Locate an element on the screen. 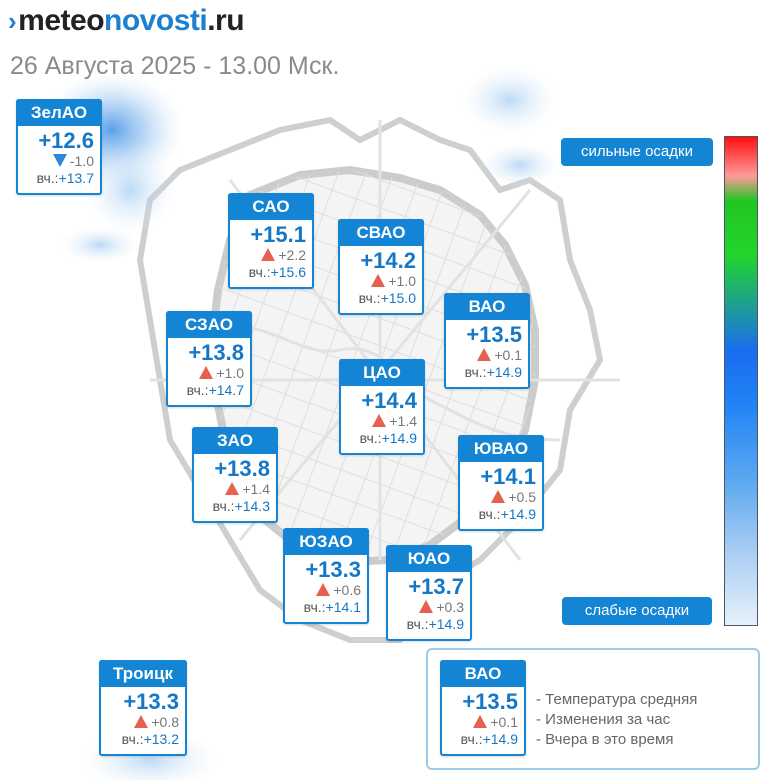  temperature-value: +15.1 is located at coordinates (278, 234).